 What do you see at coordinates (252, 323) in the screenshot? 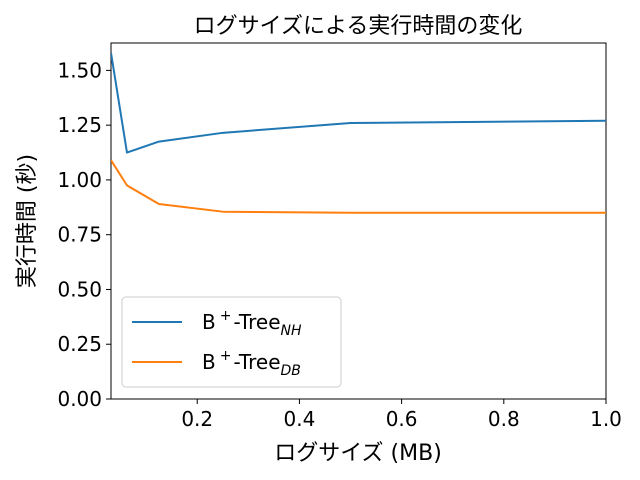
I see `legend-label-nh: B + -TreeNH` at bounding box center [252, 323].